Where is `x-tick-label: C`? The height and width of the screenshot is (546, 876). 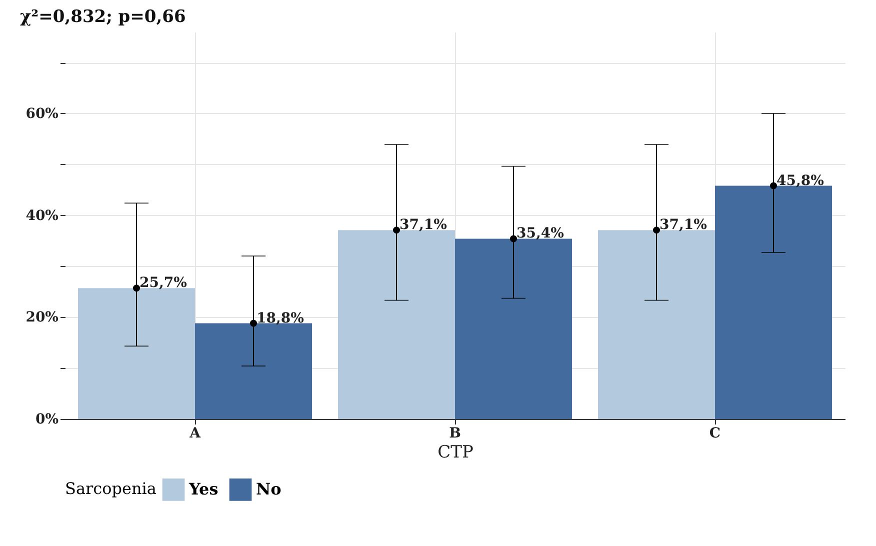 x-tick-label: C is located at coordinates (715, 434).